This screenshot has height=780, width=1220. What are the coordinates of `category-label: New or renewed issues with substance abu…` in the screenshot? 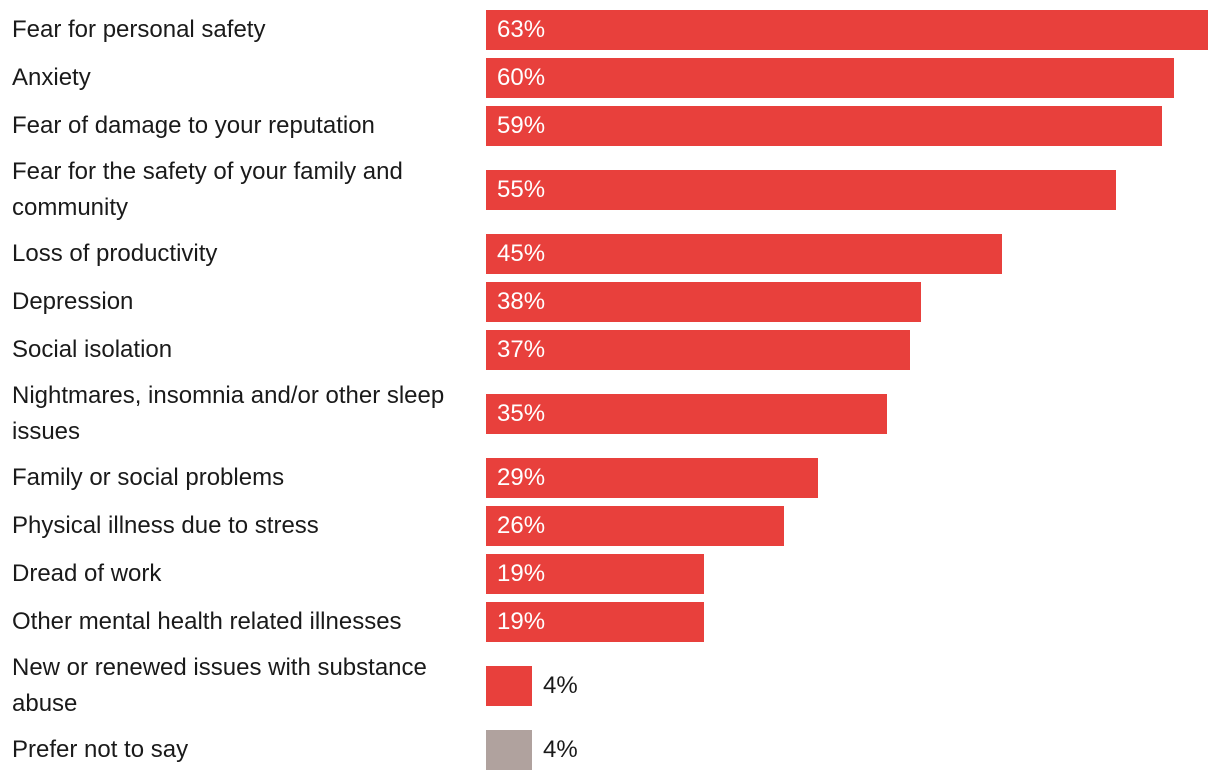 It's located at (219, 685).